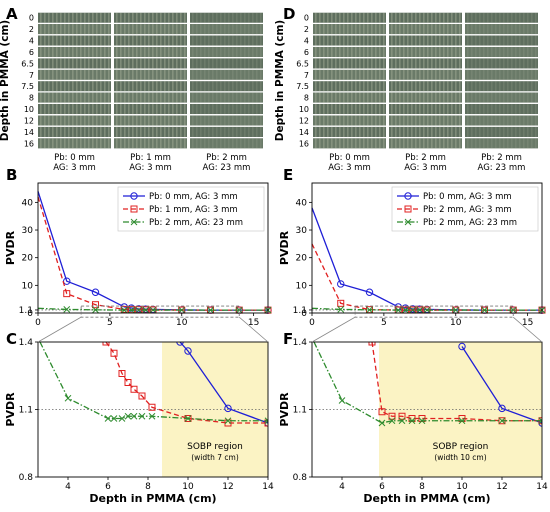  I want to click on film-d-depth-label: 12, so click(304, 120).